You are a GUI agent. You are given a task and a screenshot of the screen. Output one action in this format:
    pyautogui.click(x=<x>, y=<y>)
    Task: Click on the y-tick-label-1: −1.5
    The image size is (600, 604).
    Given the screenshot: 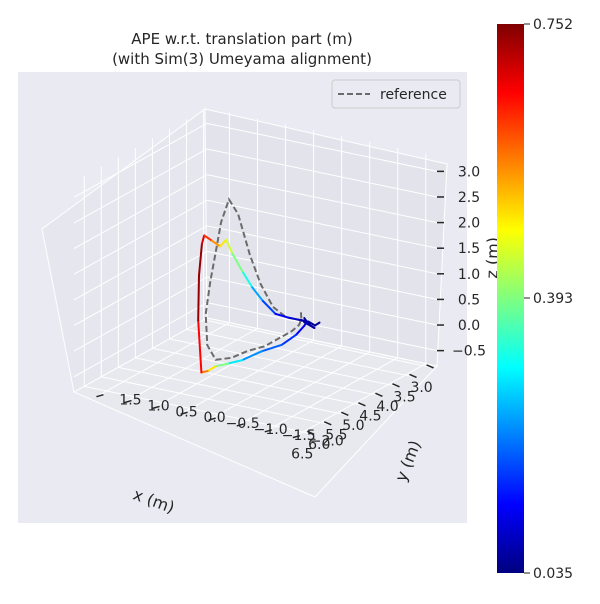 What is the action you would take?
    pyautogui.click(x=299, y=436)
    